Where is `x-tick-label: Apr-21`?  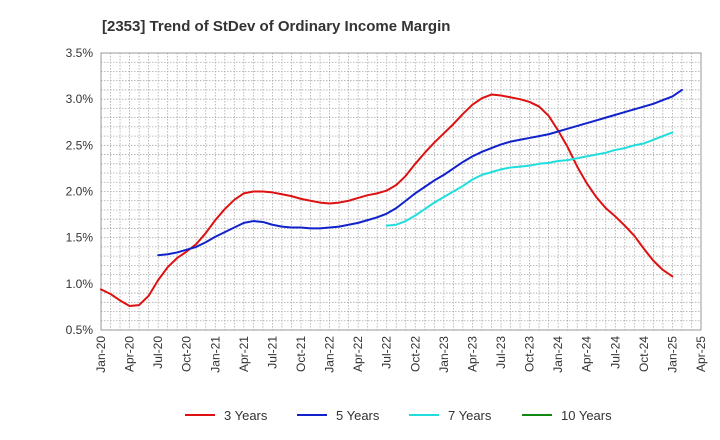 x-tick-label: Apr-21 is located at coordinates (244, 354).